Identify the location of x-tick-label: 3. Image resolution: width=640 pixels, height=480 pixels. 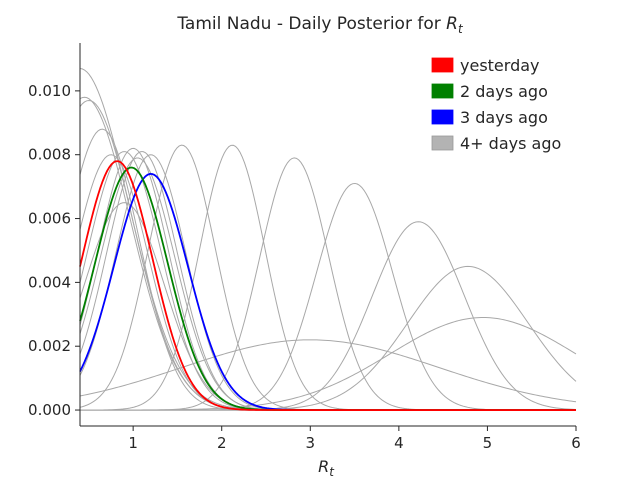
(311, 443).